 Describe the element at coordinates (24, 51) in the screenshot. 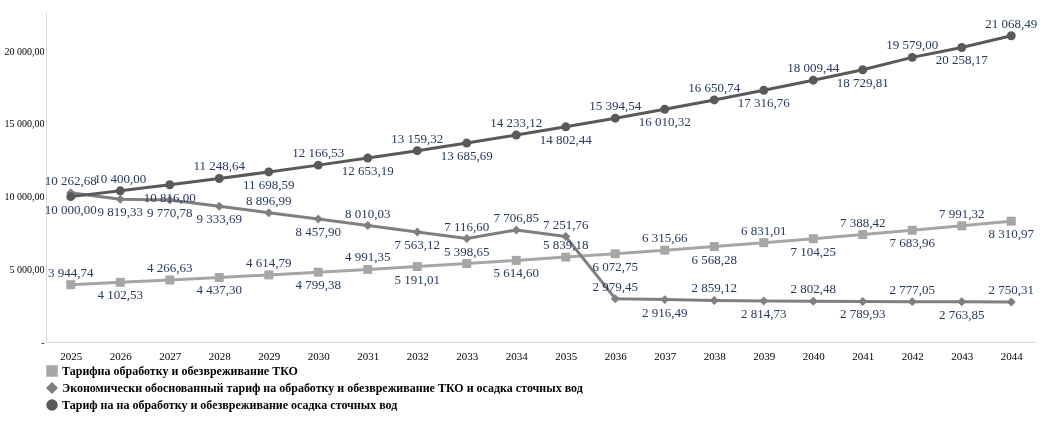

I see `y-tick-label: 20 000,00` at that location.